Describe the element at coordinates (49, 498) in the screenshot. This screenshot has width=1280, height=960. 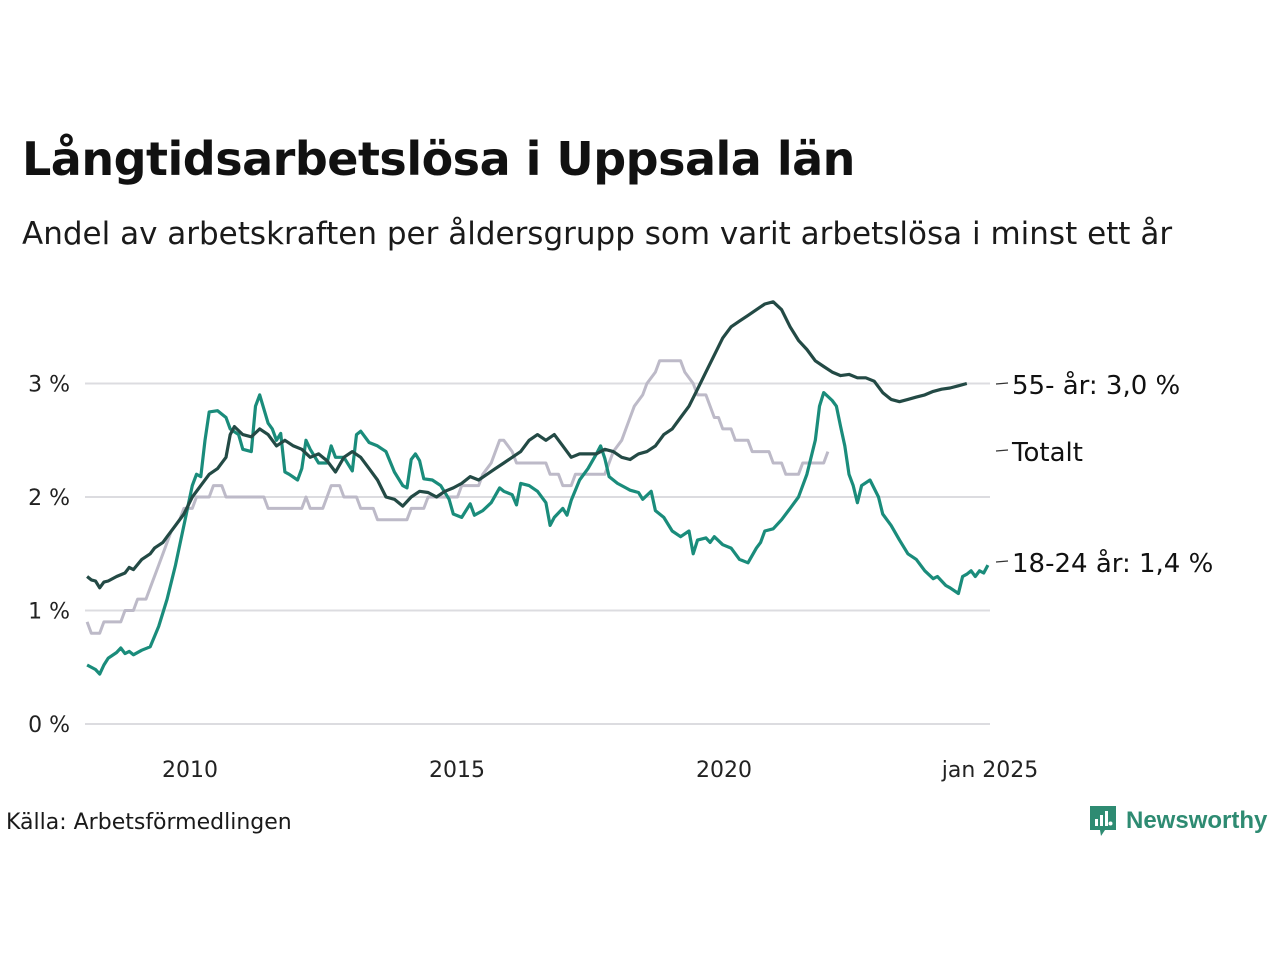
I see `y-tick-label: 2 %` at that location.